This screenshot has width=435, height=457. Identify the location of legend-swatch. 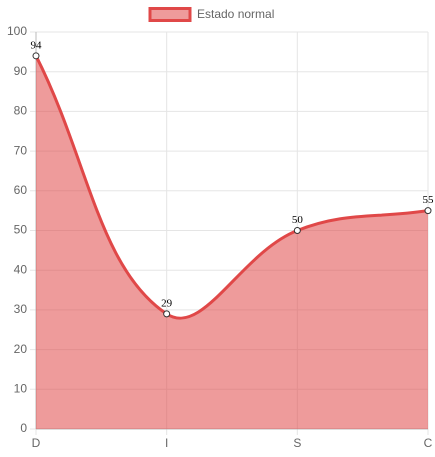
(170, 14).